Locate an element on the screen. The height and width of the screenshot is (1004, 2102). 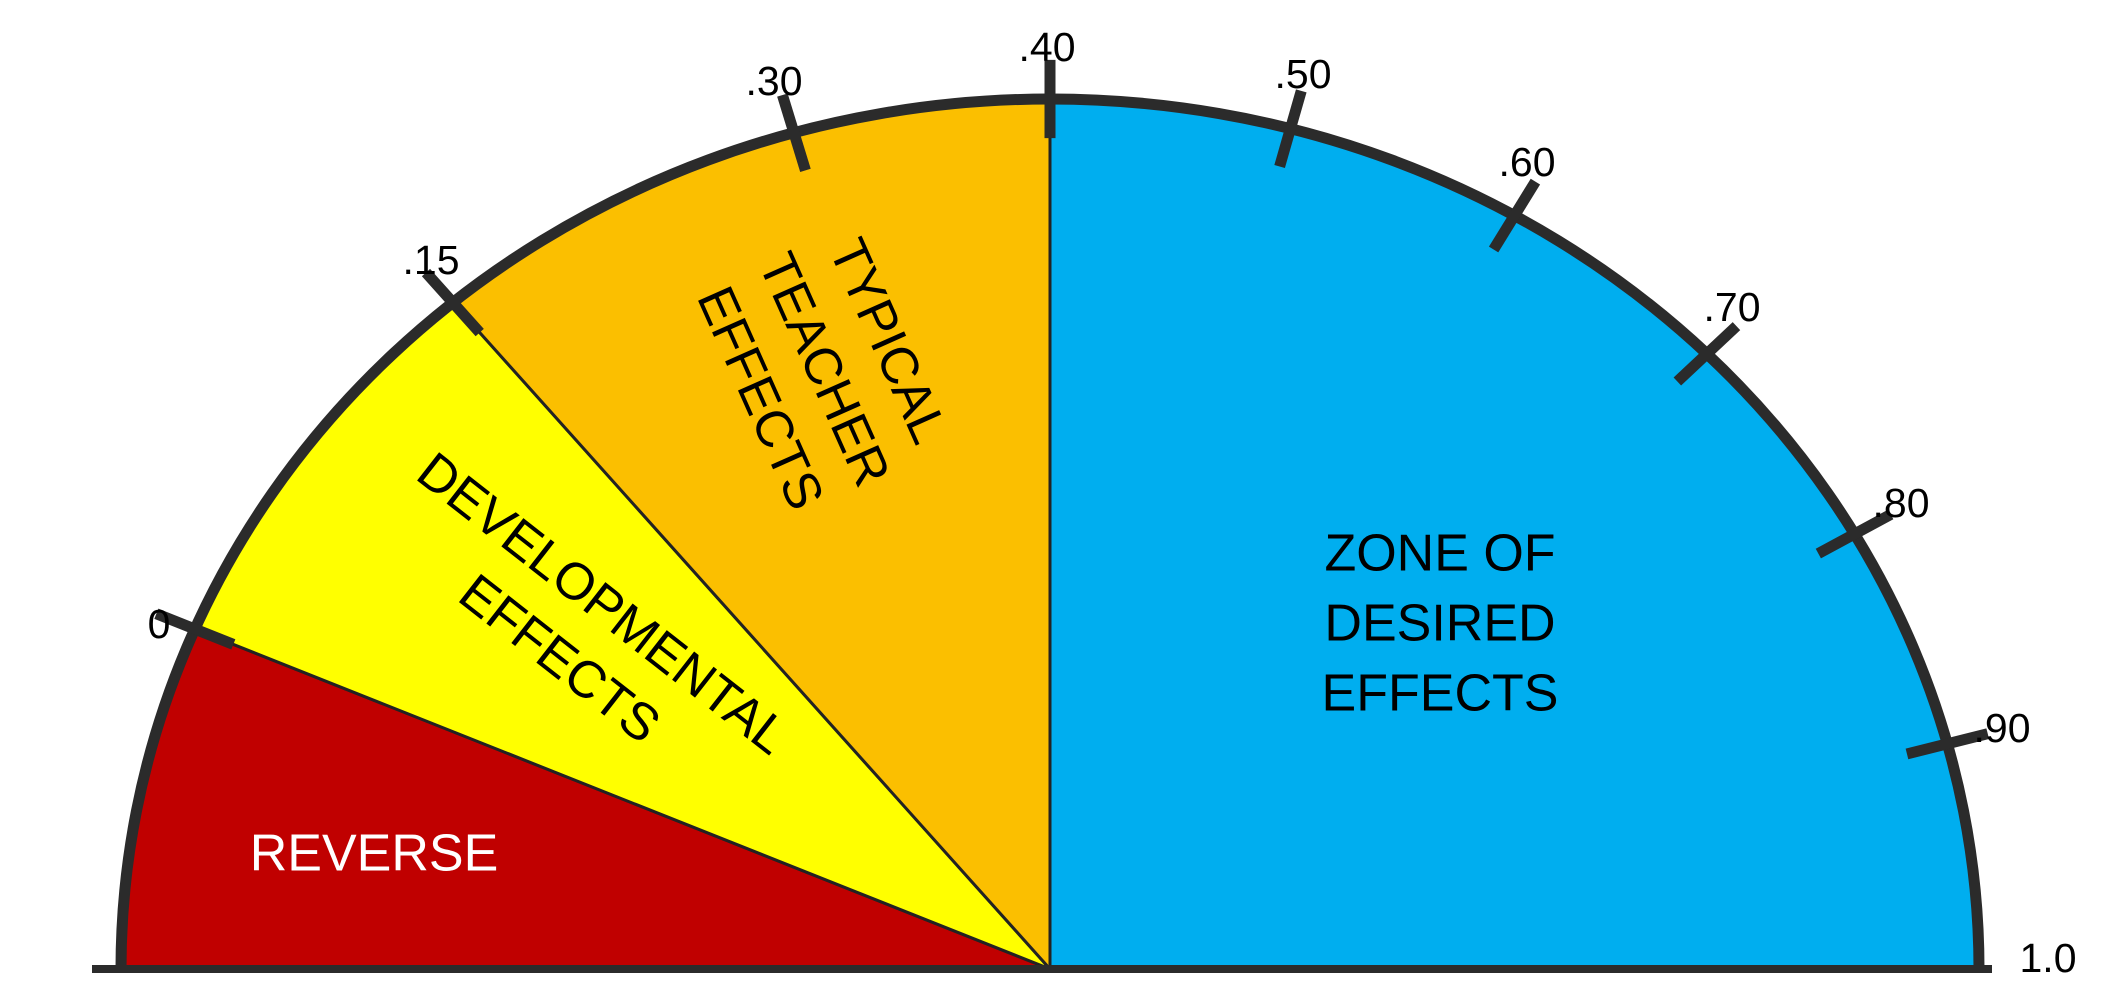
tick-label: .40 is located at coordinates (1047, 47).